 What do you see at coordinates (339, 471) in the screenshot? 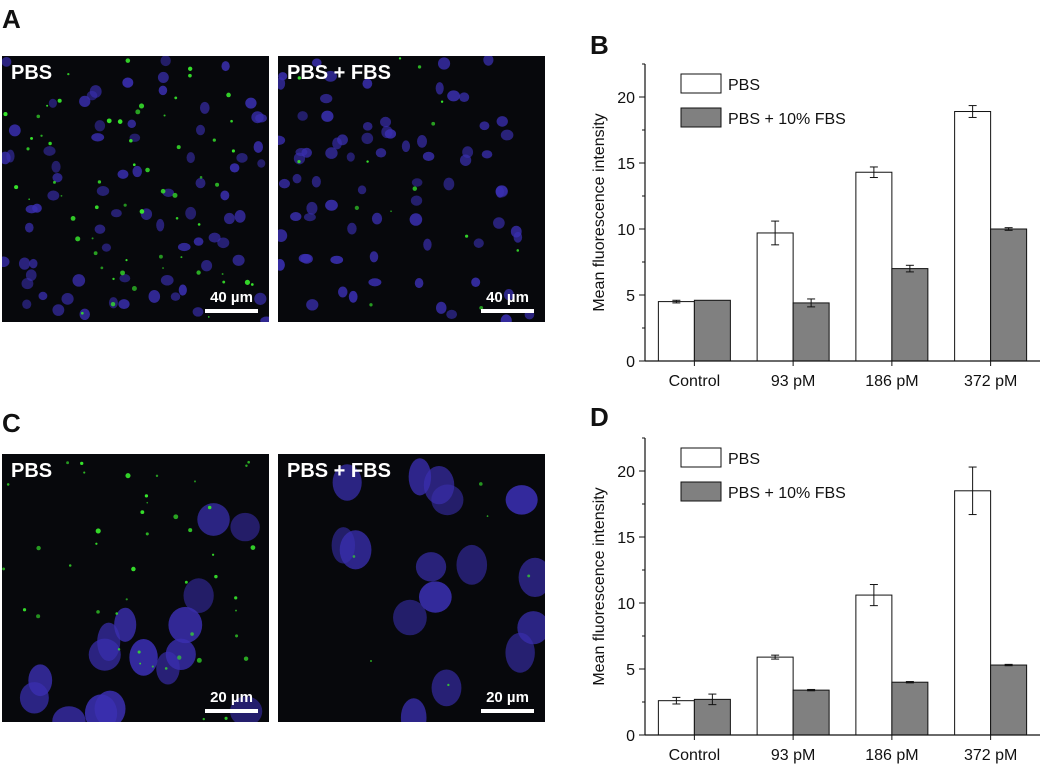
I see `micrograph-label: PBS + FBS` at bounding box center [339, 471].